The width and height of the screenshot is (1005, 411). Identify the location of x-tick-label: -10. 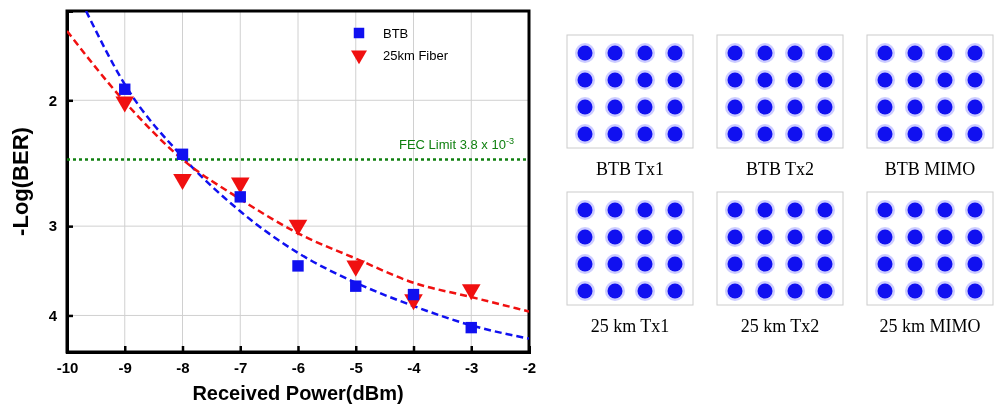
(67, 367).